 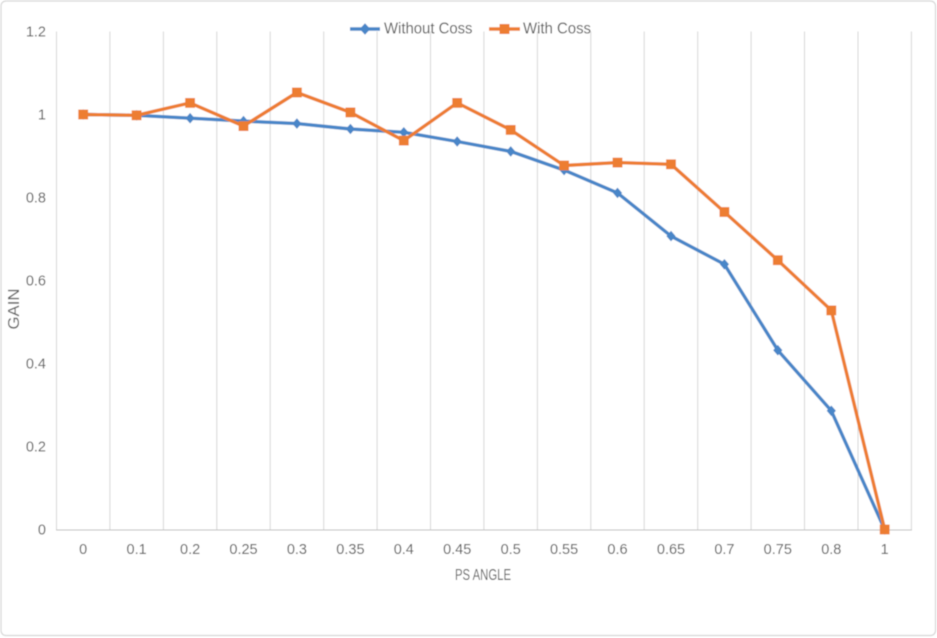 What do you see at coordinates (724, 550) in the screenshot?
I see `svg-text: 0.7` at bounding box center [724, 550].